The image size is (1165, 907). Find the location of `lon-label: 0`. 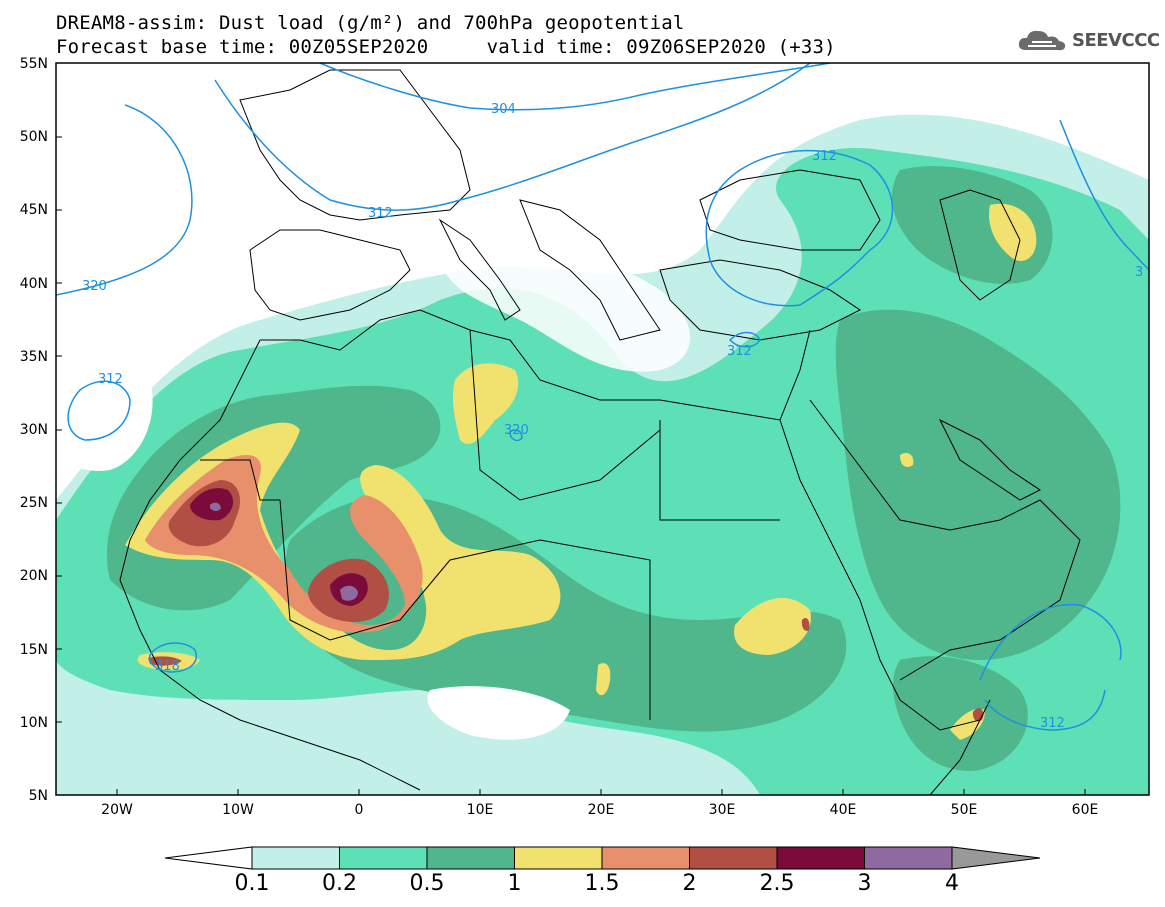

lon-label: 0 is located at coordinates (359, 810).